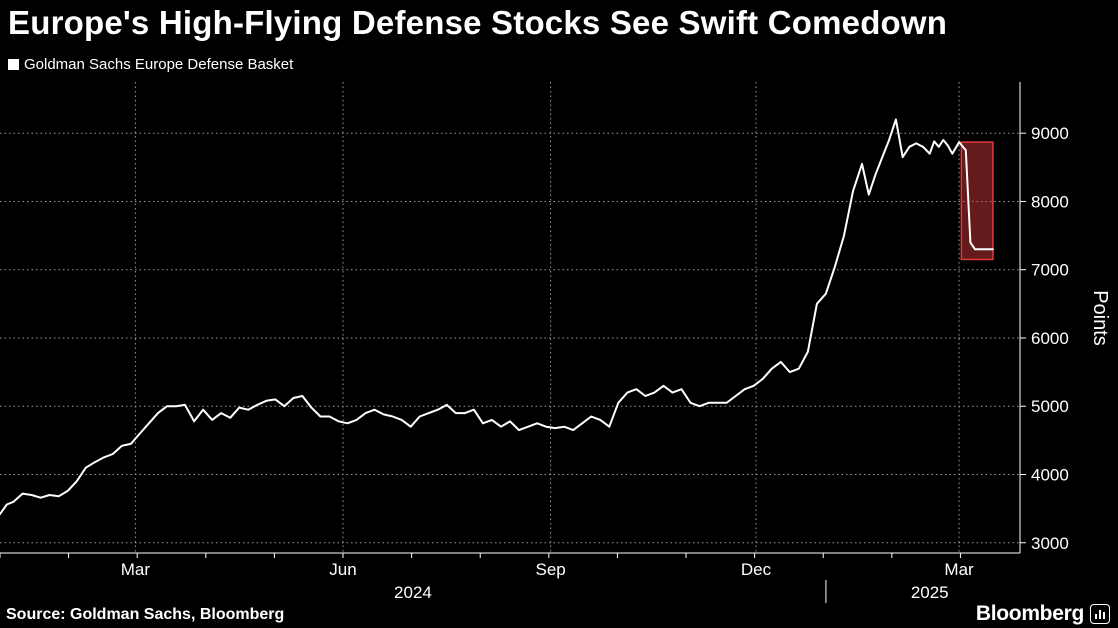 This screenshot has width=1118, height=628. Describe the element at coordinates (1029, 613) in the screenshot. I see `brand-name: Bloomberg` at that location.